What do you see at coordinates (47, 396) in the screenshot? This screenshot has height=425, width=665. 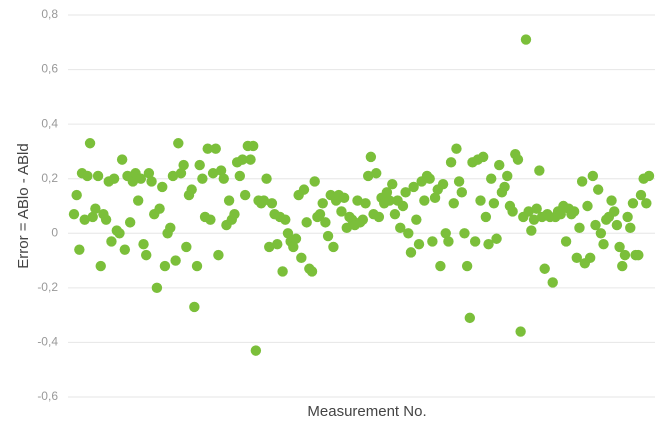 I see `y-tick-label: -0,6` at bounding box center [47, 396].